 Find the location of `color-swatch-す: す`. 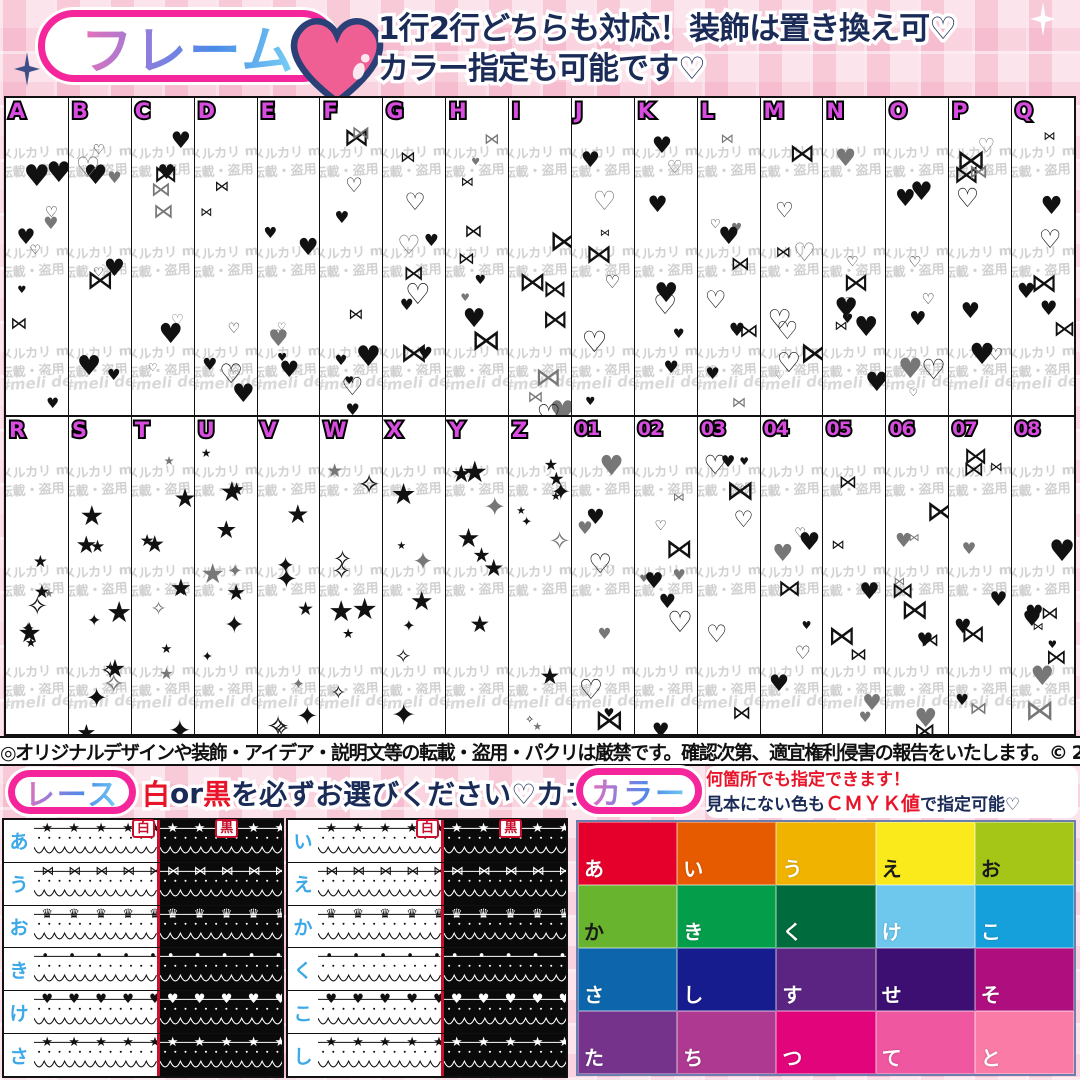

color-swatch-す: す is located at coordinates (826, 979).